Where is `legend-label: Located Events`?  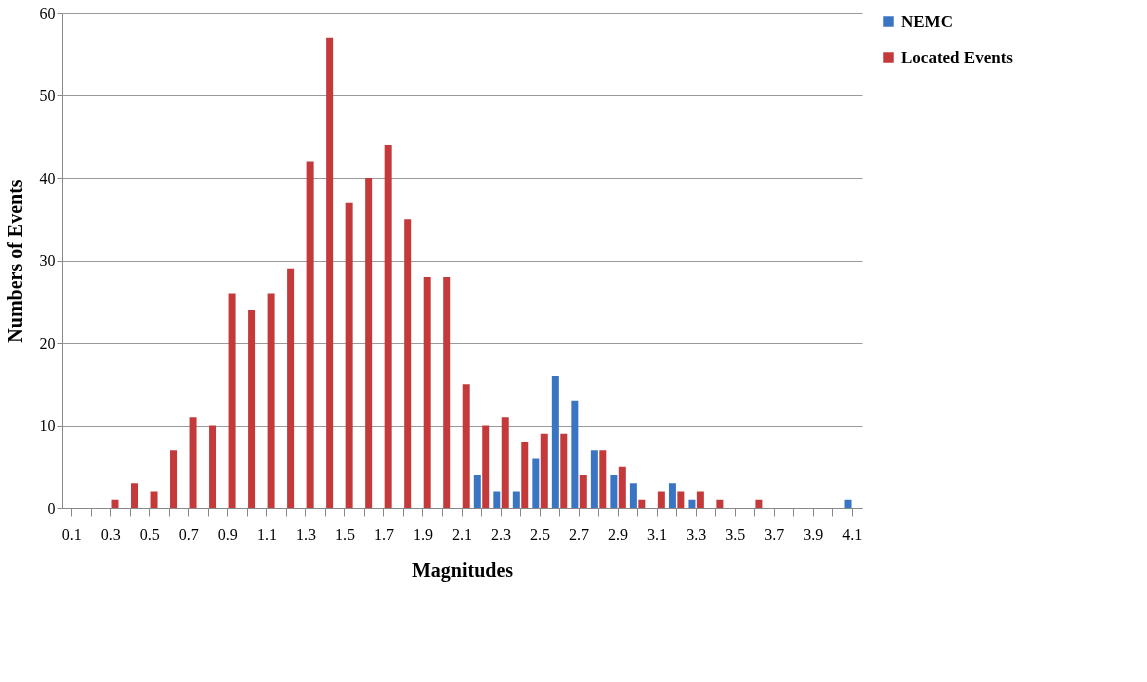 legend-label: Located Events is located at coordinates (957, 57).